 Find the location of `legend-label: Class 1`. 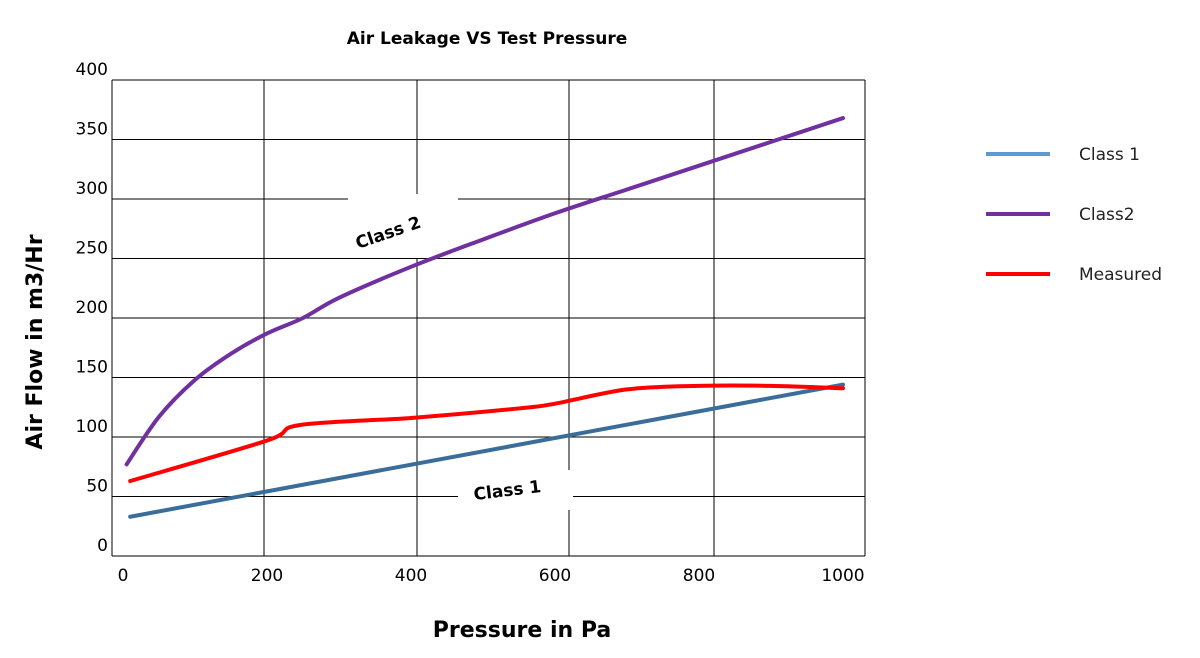

legend-label: Class 1 is located at coordinates (1109, 155).